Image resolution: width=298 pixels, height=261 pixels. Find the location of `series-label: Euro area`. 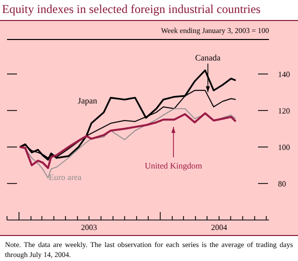

series-label: Euro area is located at coordinates (65, 177).